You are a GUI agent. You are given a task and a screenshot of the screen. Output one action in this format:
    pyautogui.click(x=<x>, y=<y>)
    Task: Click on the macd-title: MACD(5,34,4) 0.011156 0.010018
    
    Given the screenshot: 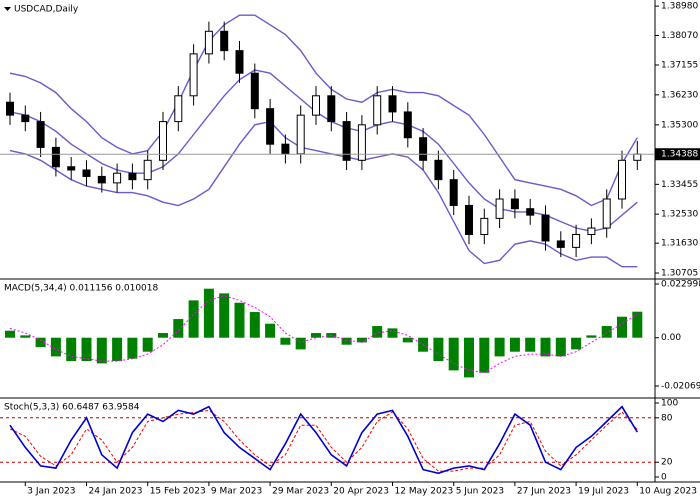 What is the action you would take?
    pyautogui.click(x=81, y=289)
    